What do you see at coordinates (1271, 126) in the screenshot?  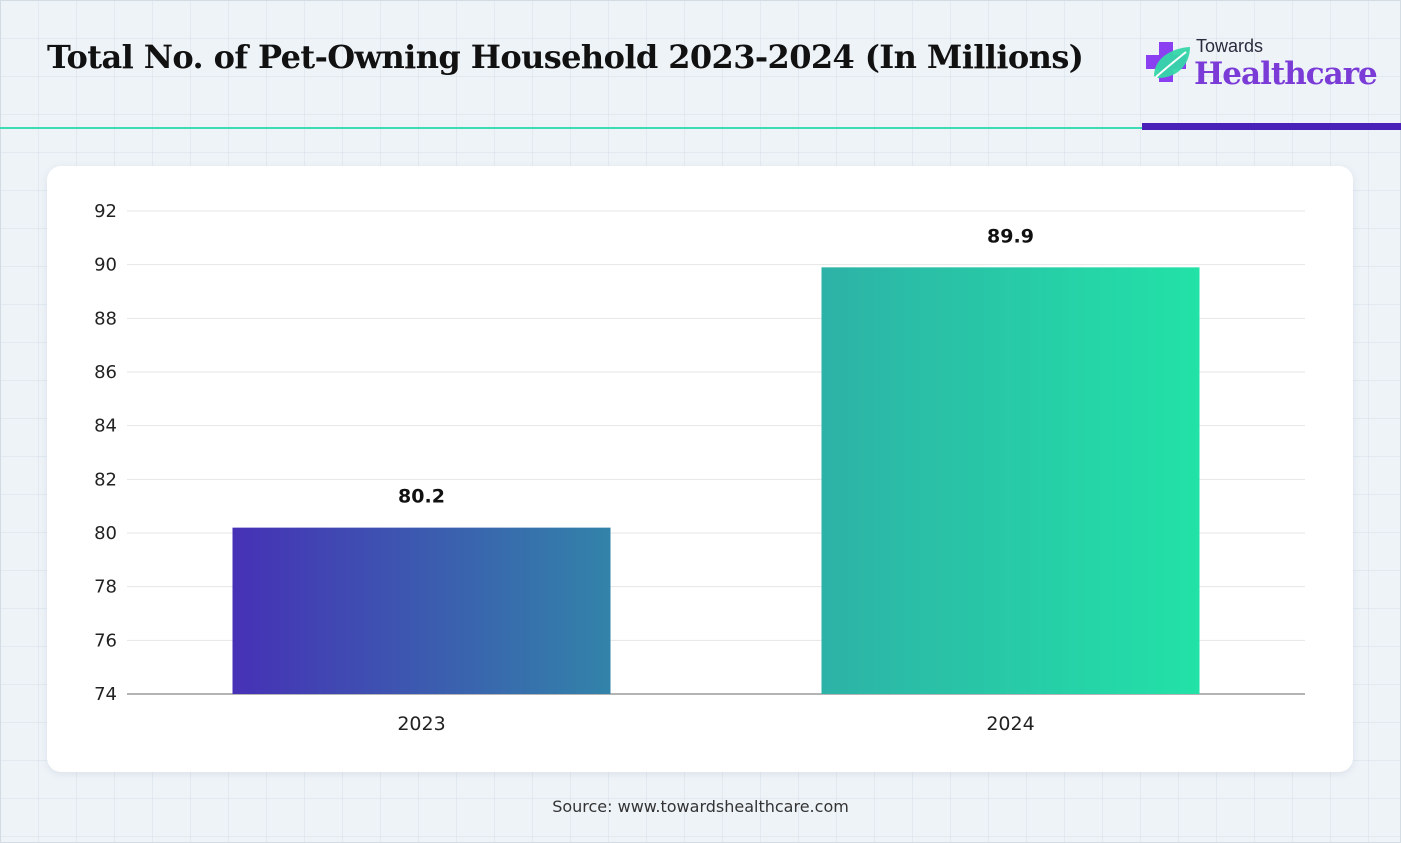 I see `header-divider-purple` at bounding box center [1271, 126].